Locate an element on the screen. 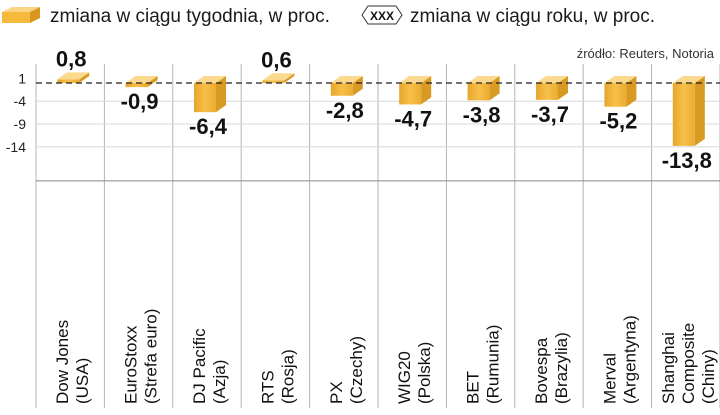 The width and height of the screenshot is (720, 415). value-label: -5,2 is located at coordinates (618, 121).